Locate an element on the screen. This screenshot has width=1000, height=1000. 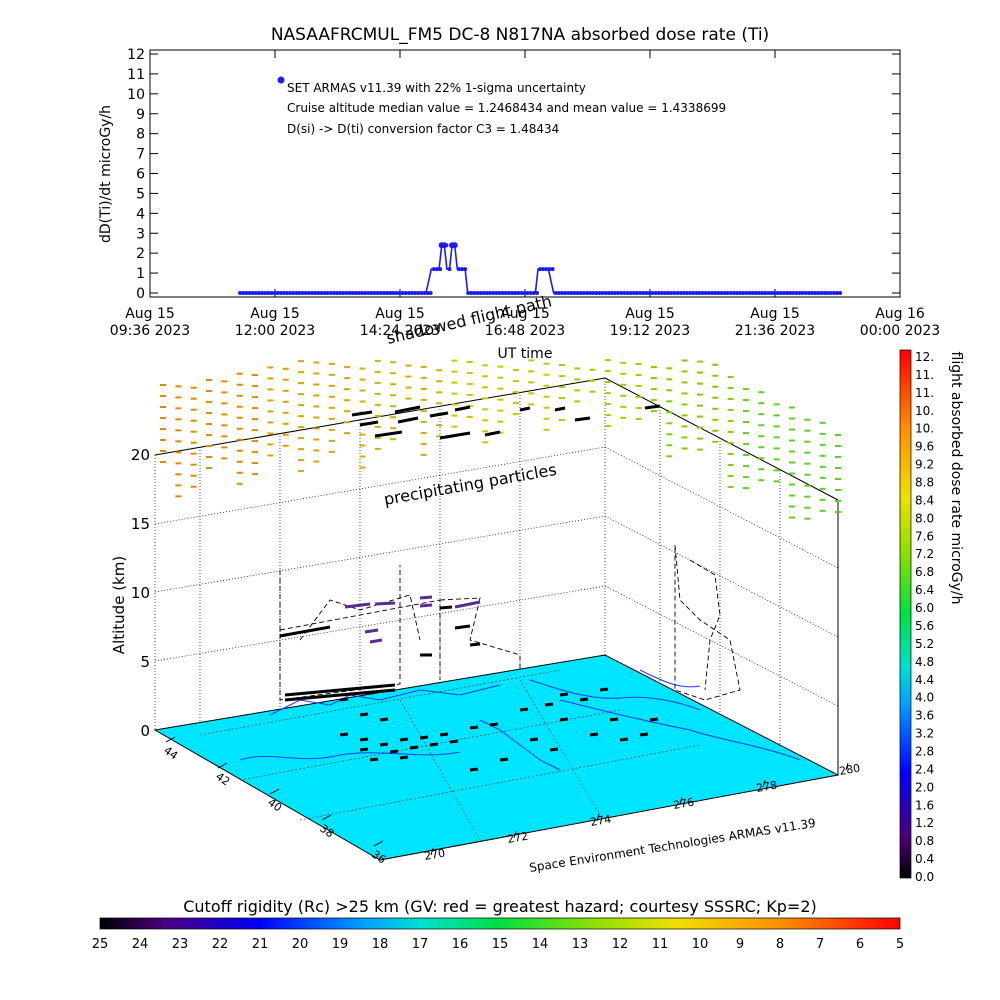
dose-tick-label: 2.4 is located at coordinates (924, 769).